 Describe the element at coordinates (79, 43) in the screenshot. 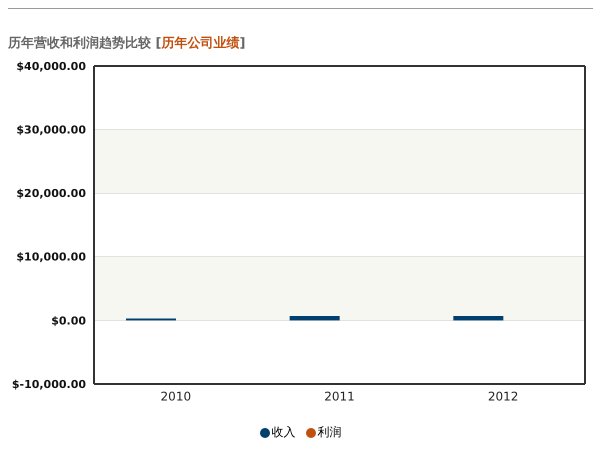

I see `chart-title: 历年营收和利润趋势比较` at that location.